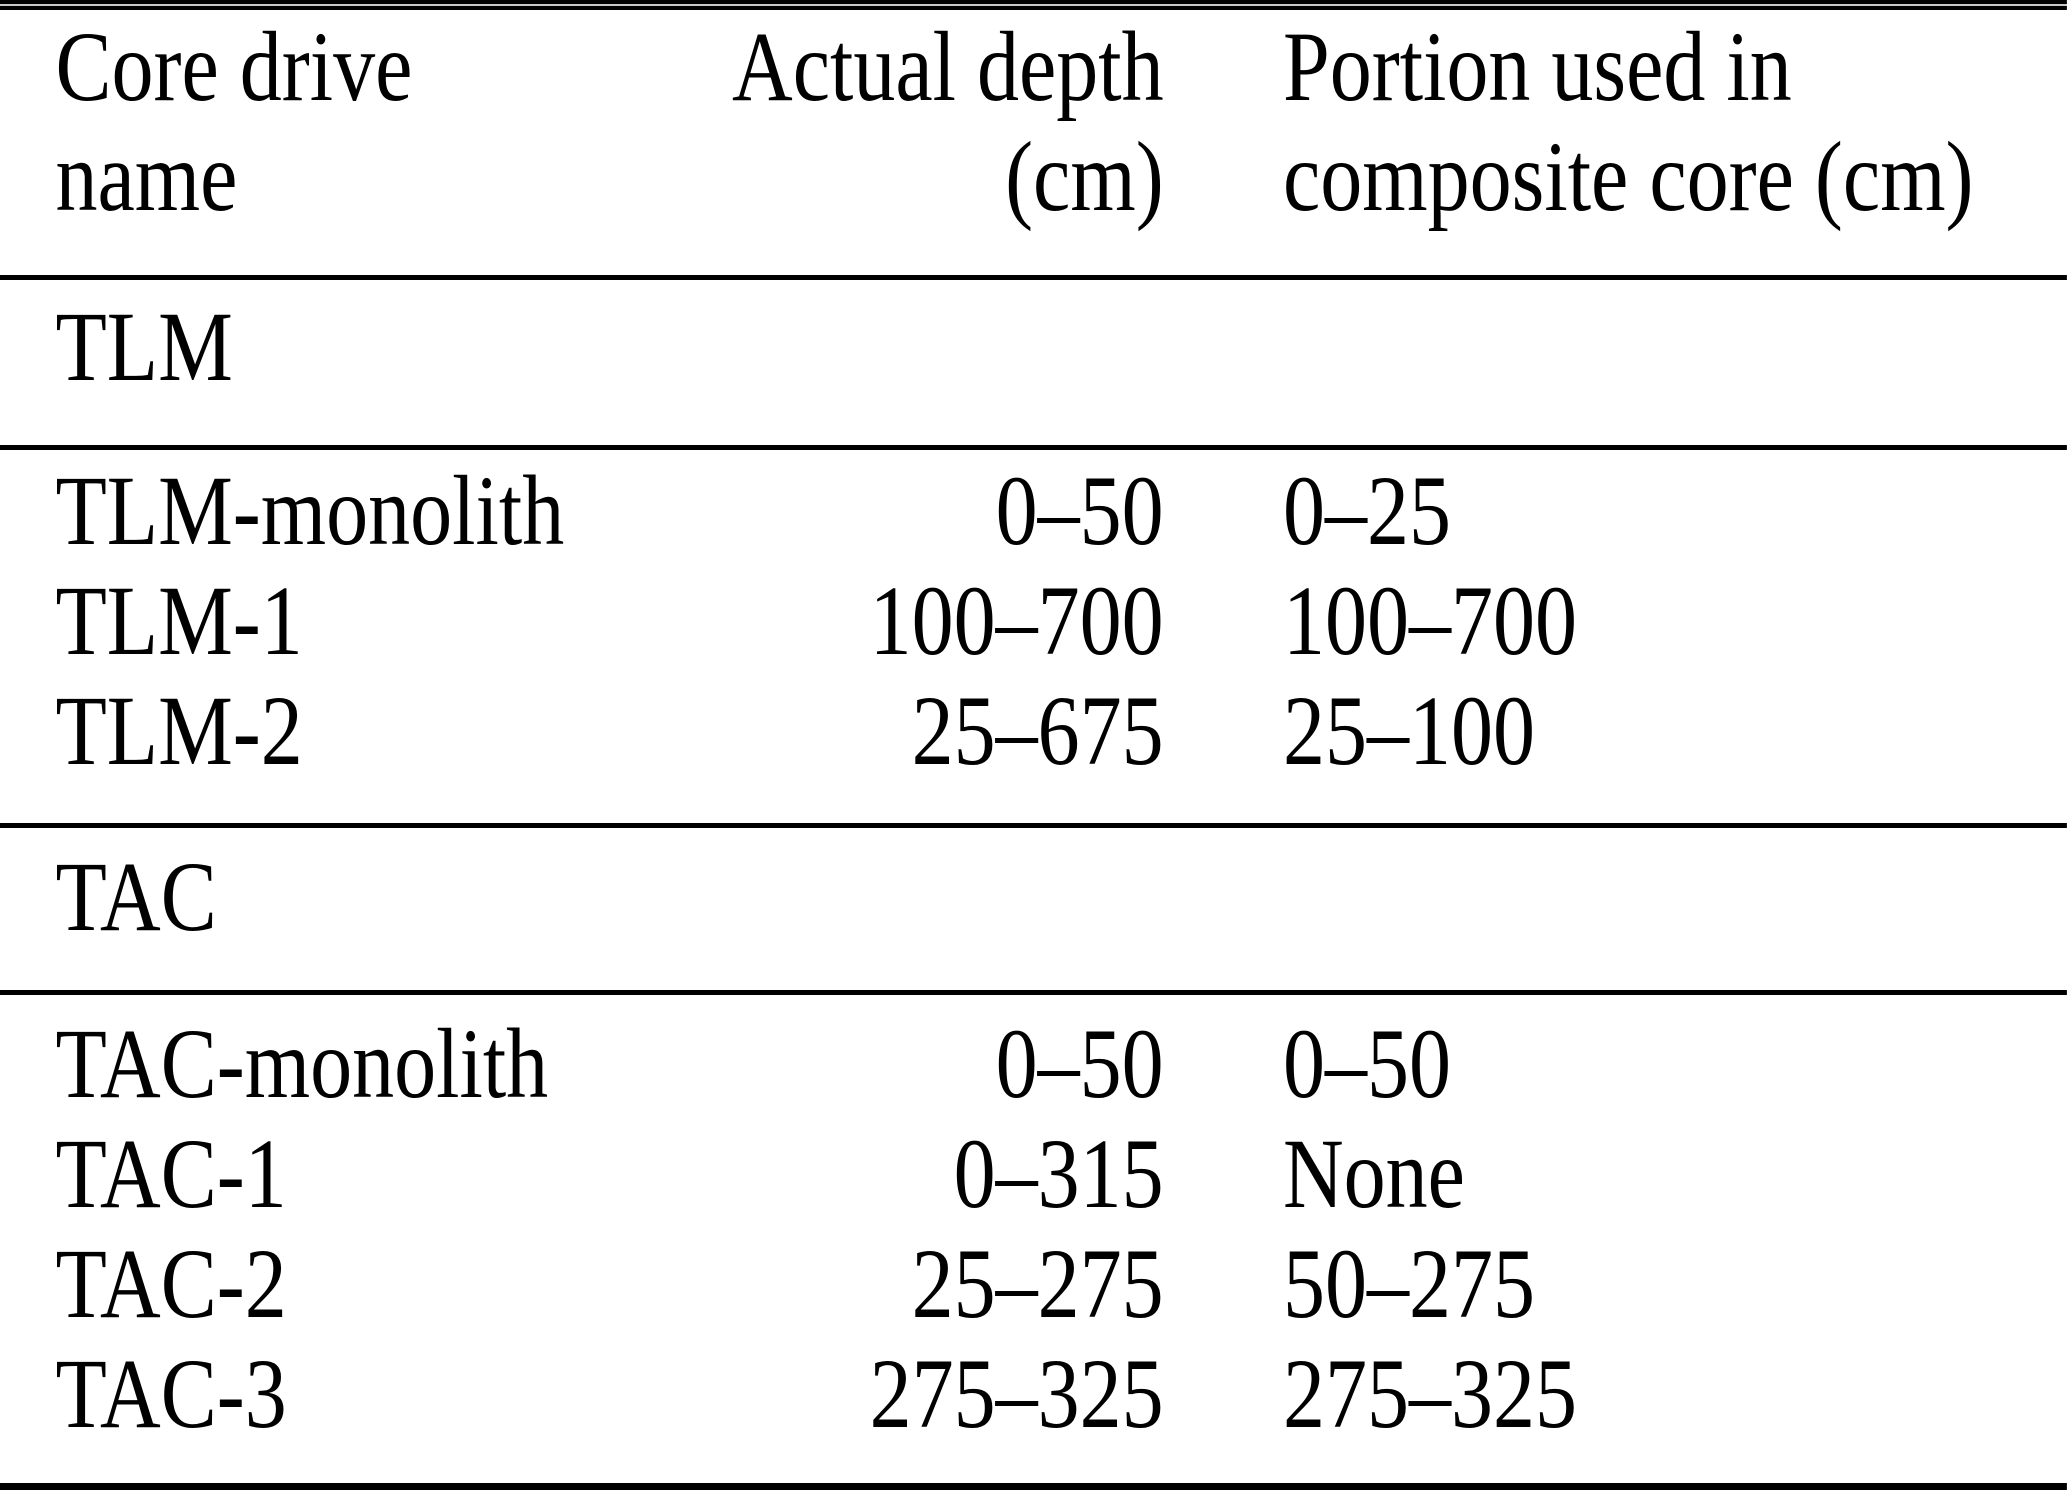 This screenshot has height=1490, width=2067. What do you see at coordinates (171, 1393) in the screenshot?
I see `cell-core-drive: TAC-3` at bounding box center [171, 1393].